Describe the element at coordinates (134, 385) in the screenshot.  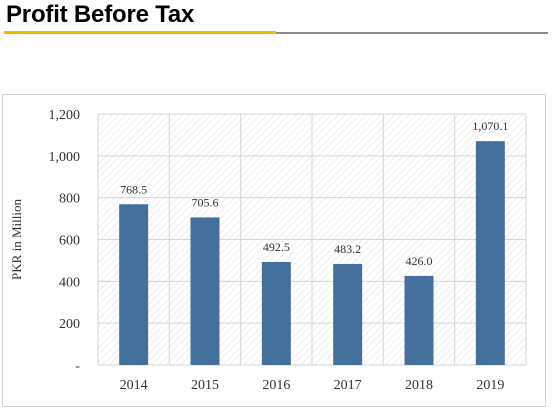
I see `x-tick-label: 2014` at that location.